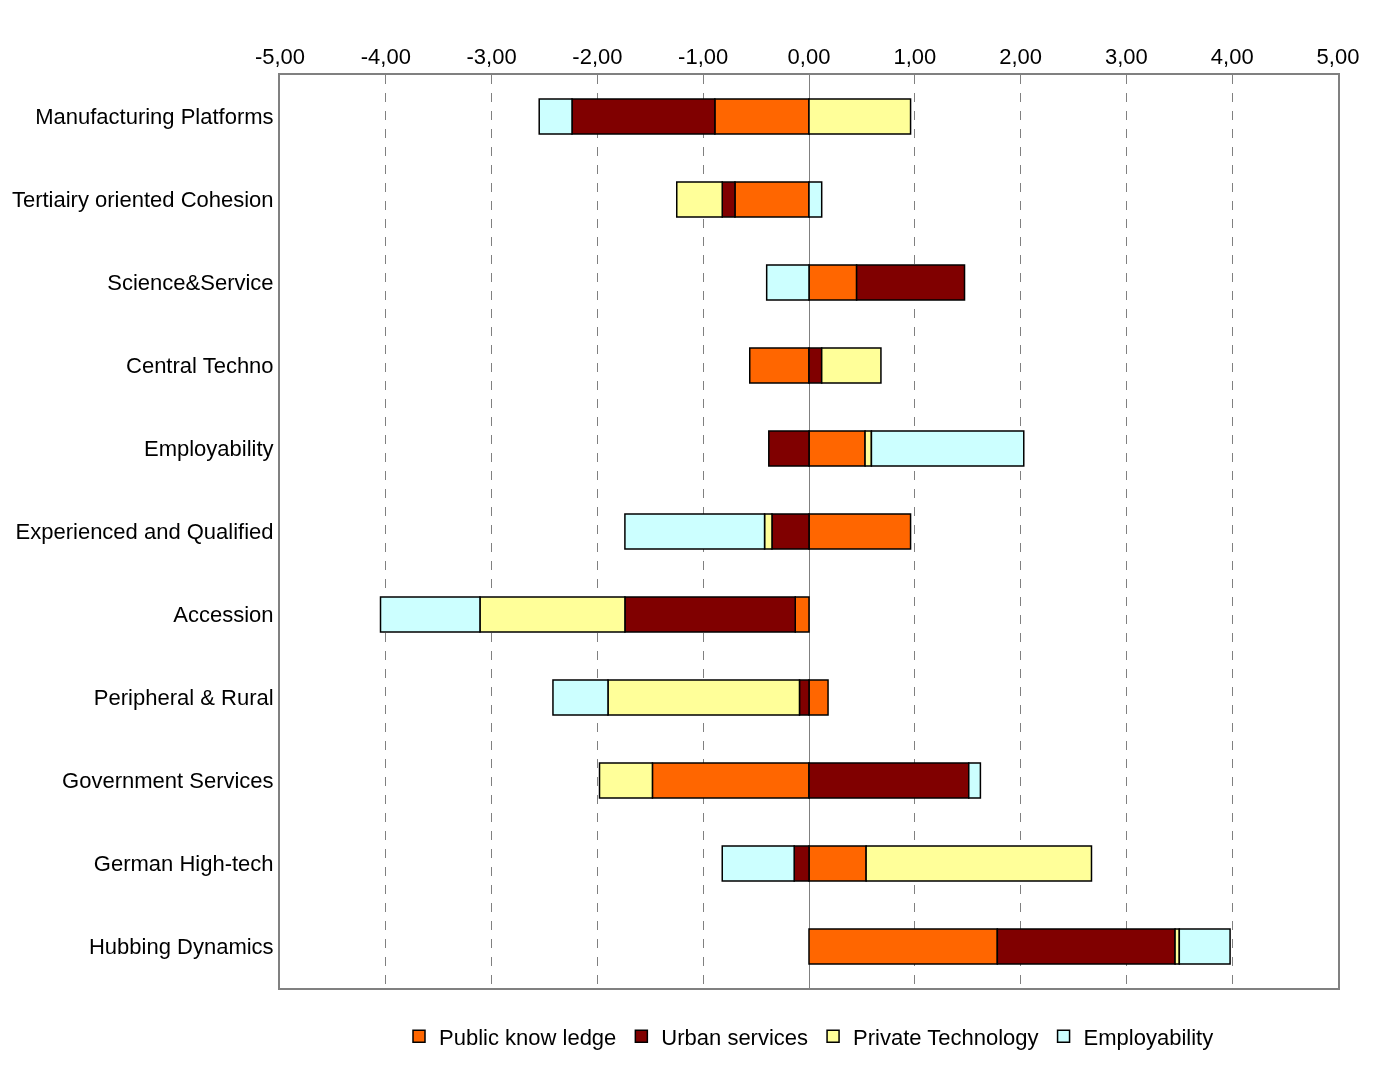 The image size is (1382, 1069). I want to click on bar, so click(1204, 946).